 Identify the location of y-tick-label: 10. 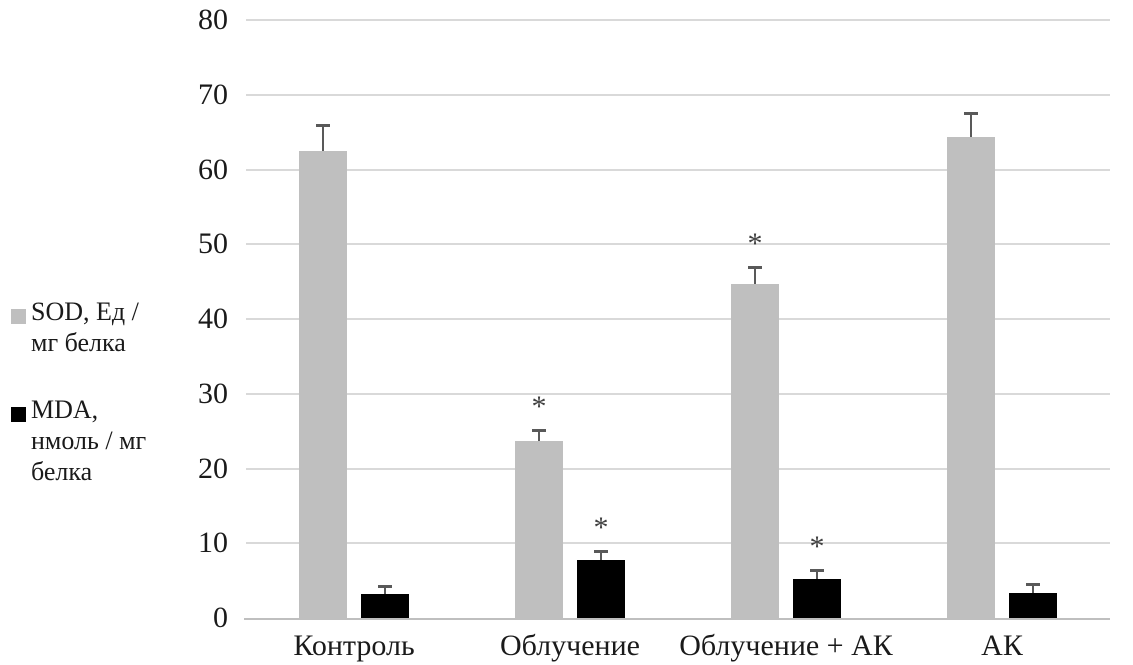
(213, 543).